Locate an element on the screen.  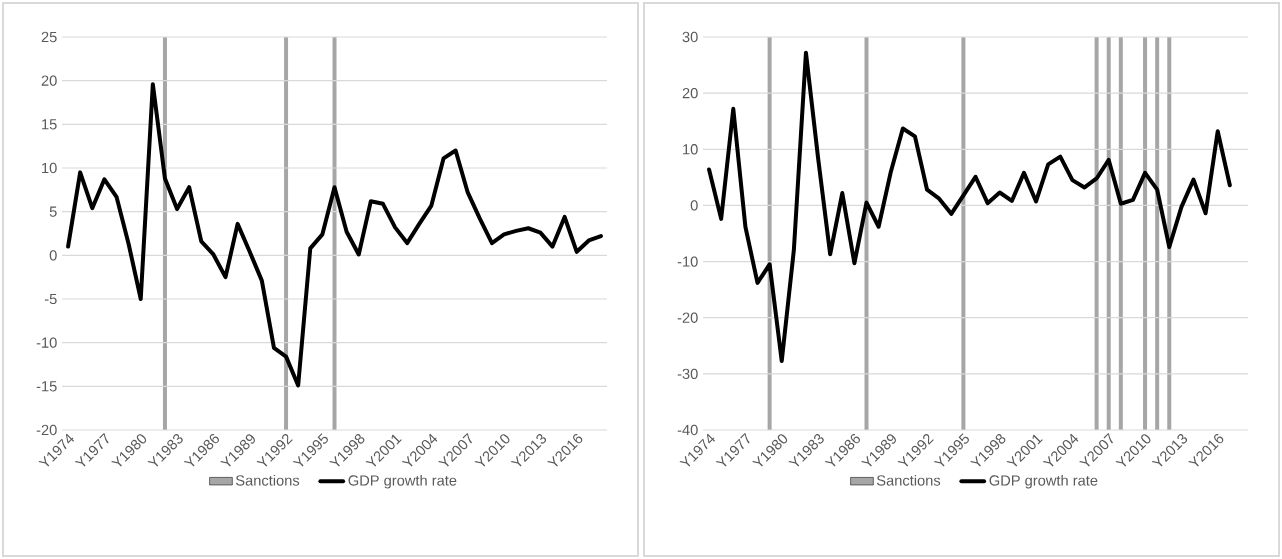
y-tick-label: 5 is located at coordinates (53, 211).